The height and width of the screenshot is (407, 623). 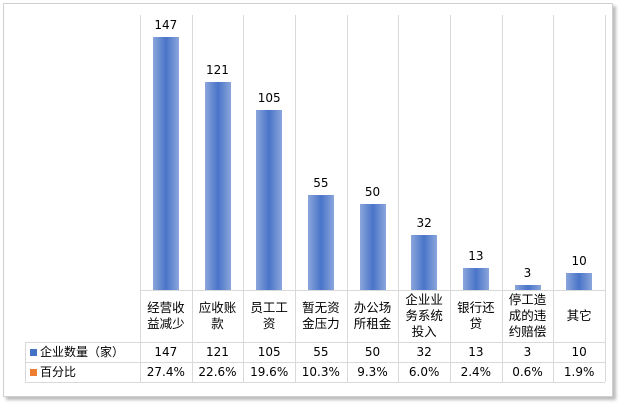 What do you see at coordinates (82, 352) in the screenshot?
I see `legend-label: 企业数量（家）` at bounding box center [82, 352].